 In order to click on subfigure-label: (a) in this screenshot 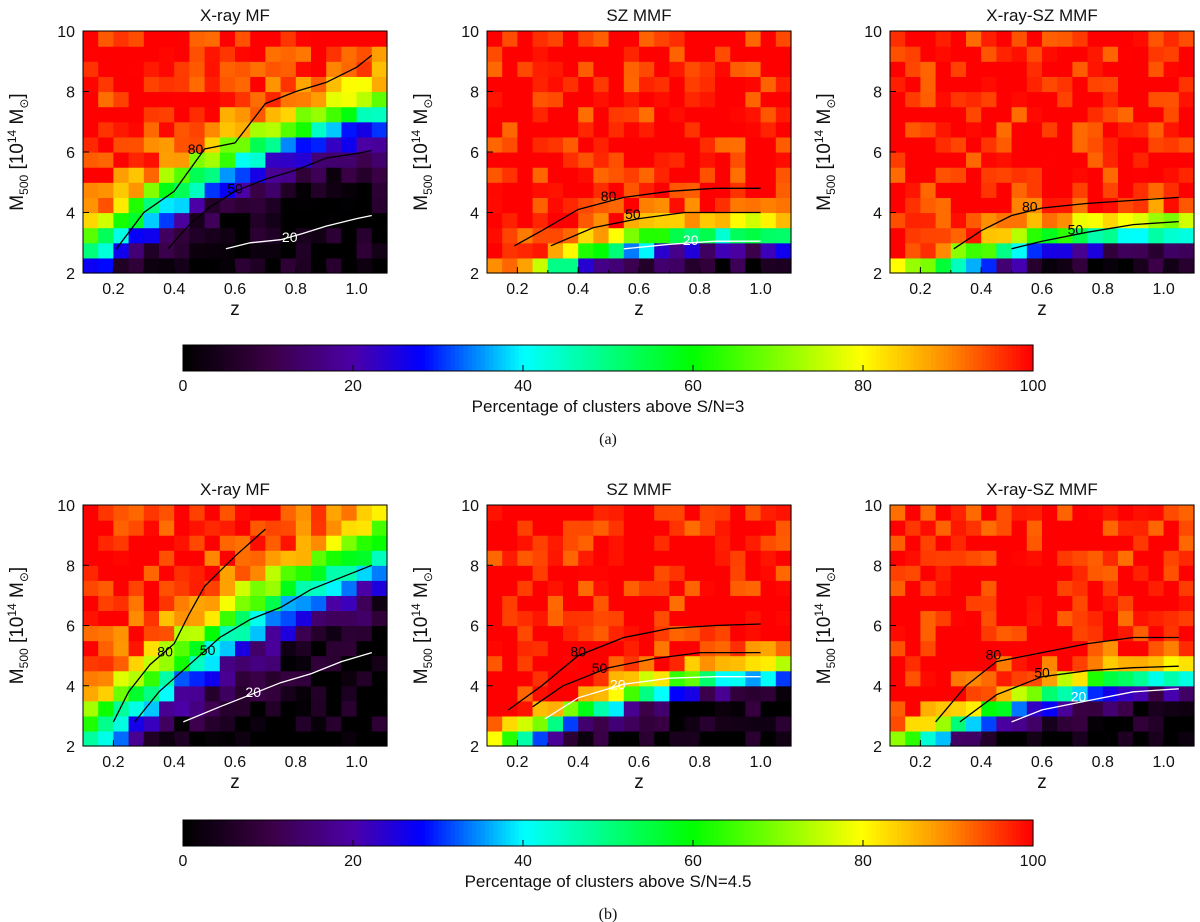, I will do `click(608, 439)`.